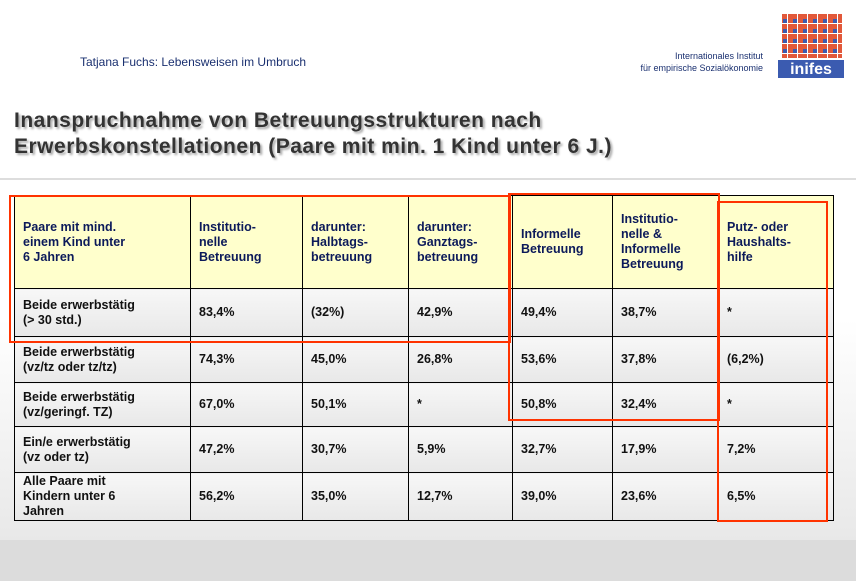  What do you see at coordinates (246, 312) in the screenshot?
I see `cell: 83,4%` at bounding box center [246, 312].